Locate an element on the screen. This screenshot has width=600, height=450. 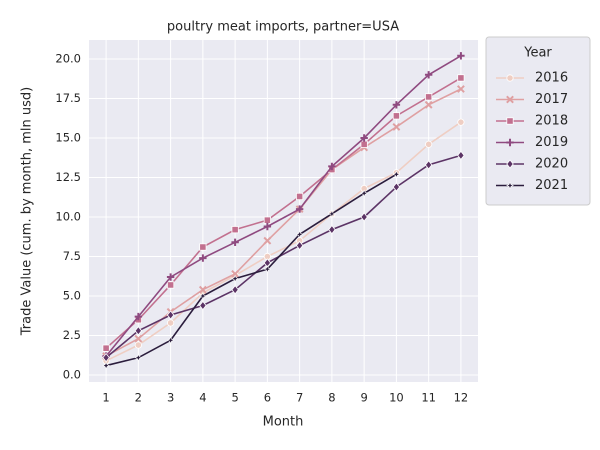
x-tick-label: 3 is located at coordinates (170, 398).